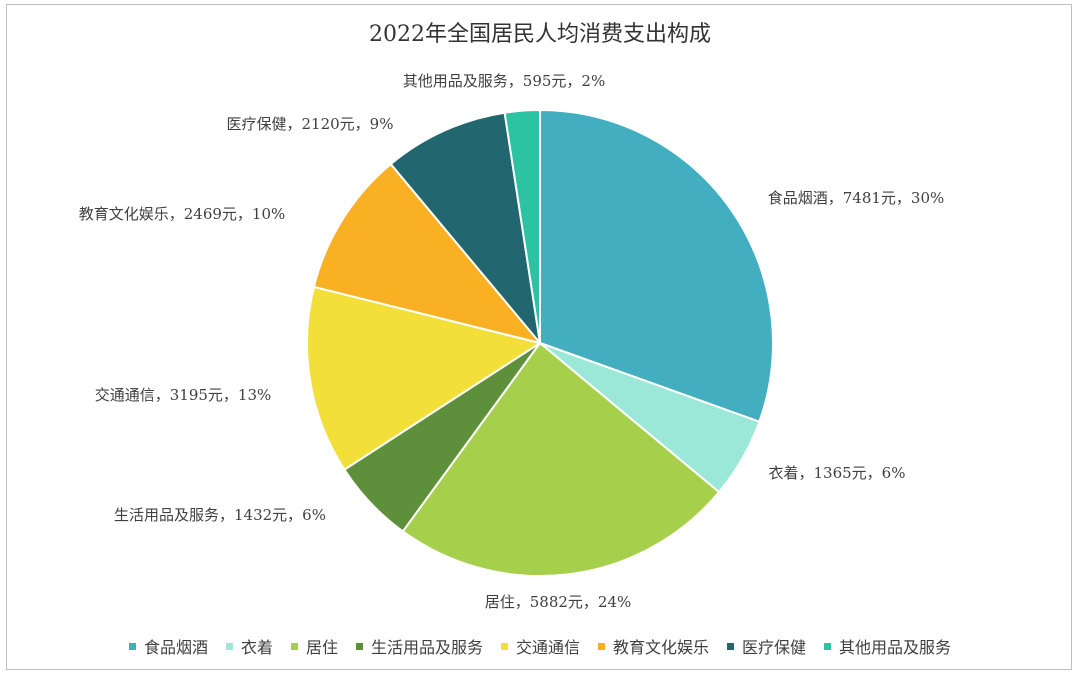  I want to click on legend-item: 生活用品及服务, so click(419, 646).